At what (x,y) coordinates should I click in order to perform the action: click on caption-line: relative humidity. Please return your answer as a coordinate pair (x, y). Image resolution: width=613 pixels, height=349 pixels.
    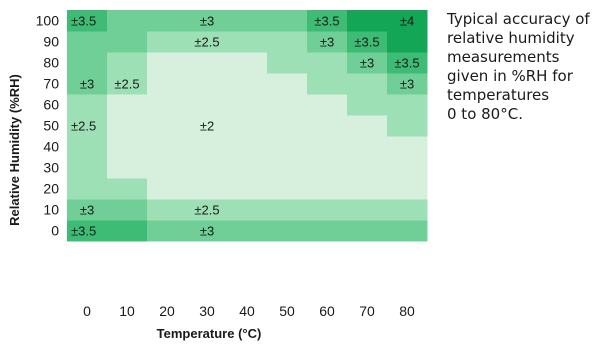
    Looking at the image, I should click on (511, 38).